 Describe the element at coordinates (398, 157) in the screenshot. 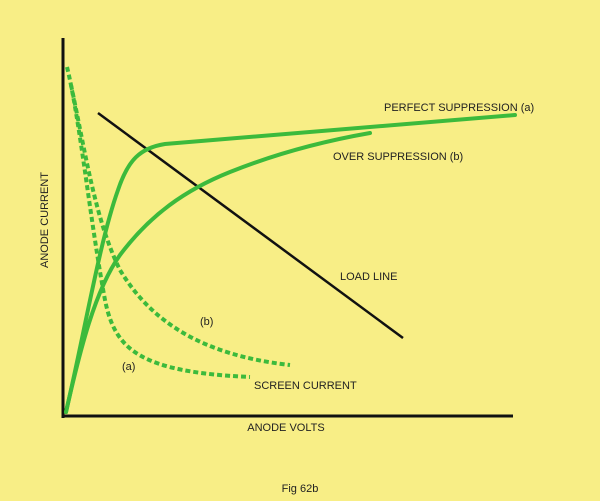

I see `over-suppression-label: OVER SUPPRESSION (b)` at that location.